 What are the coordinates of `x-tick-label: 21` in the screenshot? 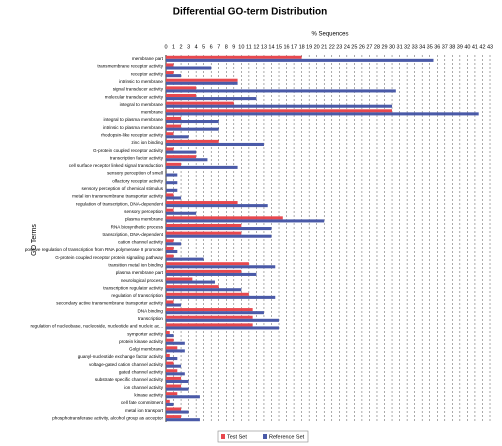 It's located at (324, 47).